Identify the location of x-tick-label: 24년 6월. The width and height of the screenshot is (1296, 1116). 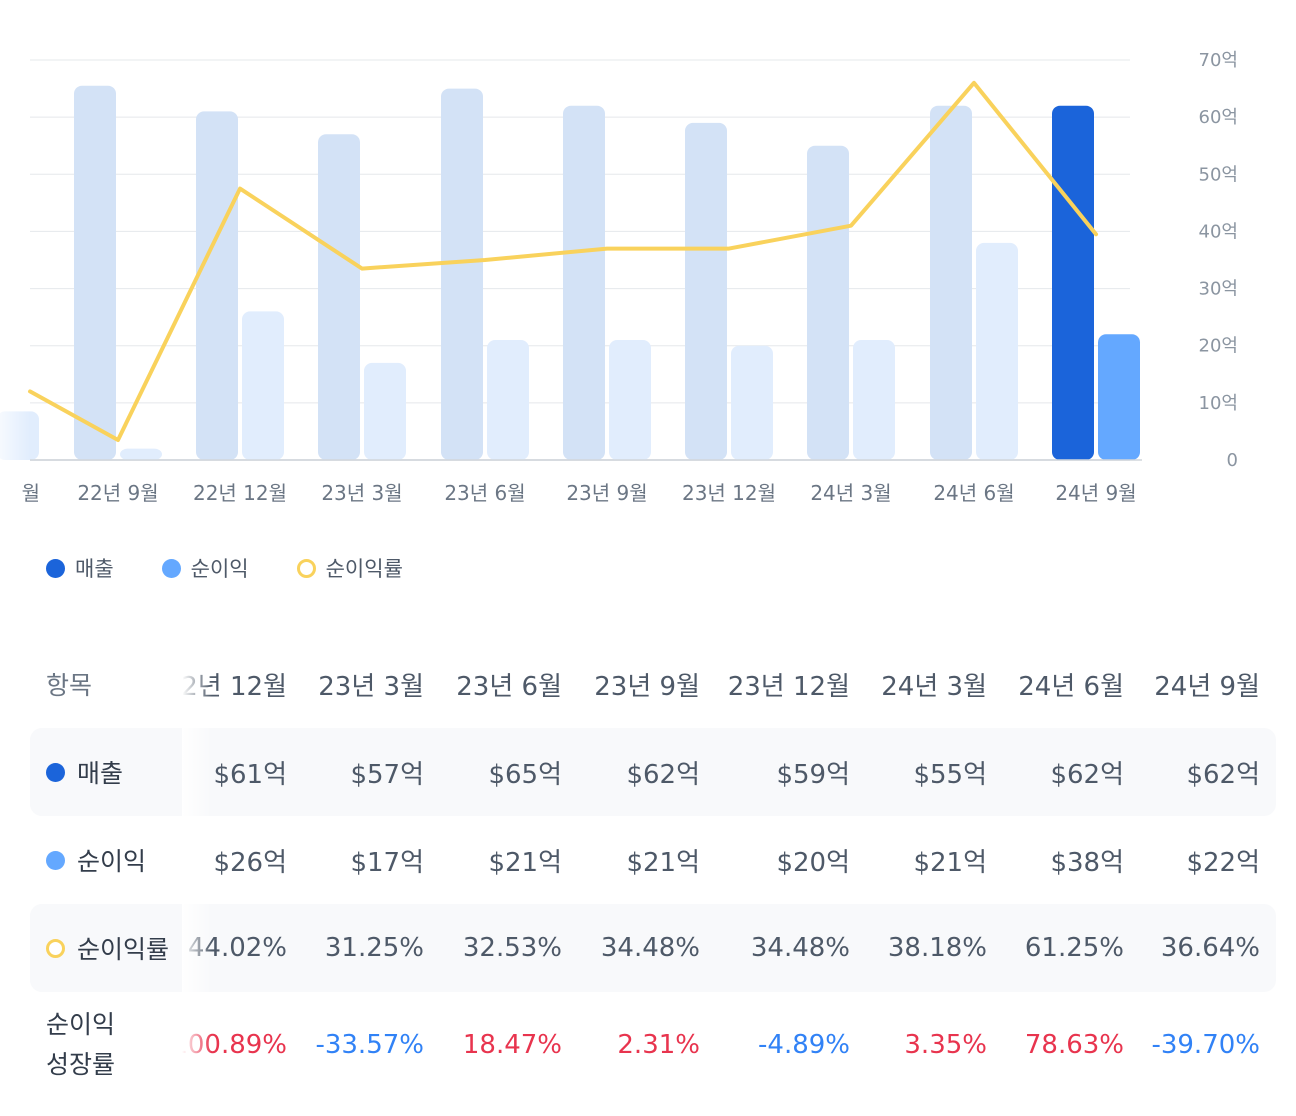
(973, 493).